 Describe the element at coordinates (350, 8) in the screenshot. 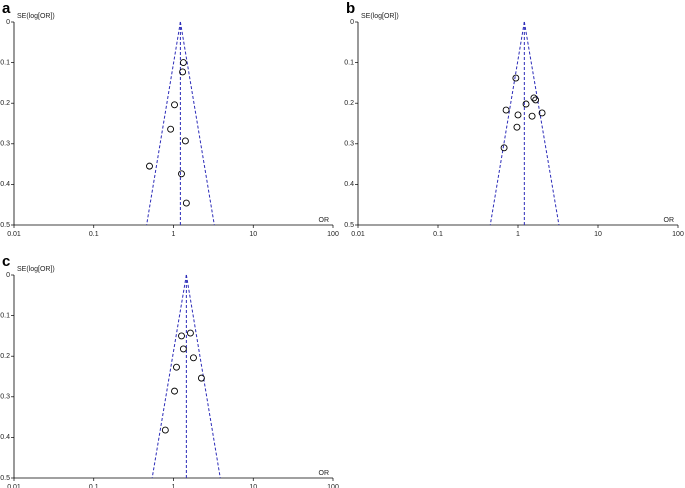

I see `panel-letter: b` at that location.